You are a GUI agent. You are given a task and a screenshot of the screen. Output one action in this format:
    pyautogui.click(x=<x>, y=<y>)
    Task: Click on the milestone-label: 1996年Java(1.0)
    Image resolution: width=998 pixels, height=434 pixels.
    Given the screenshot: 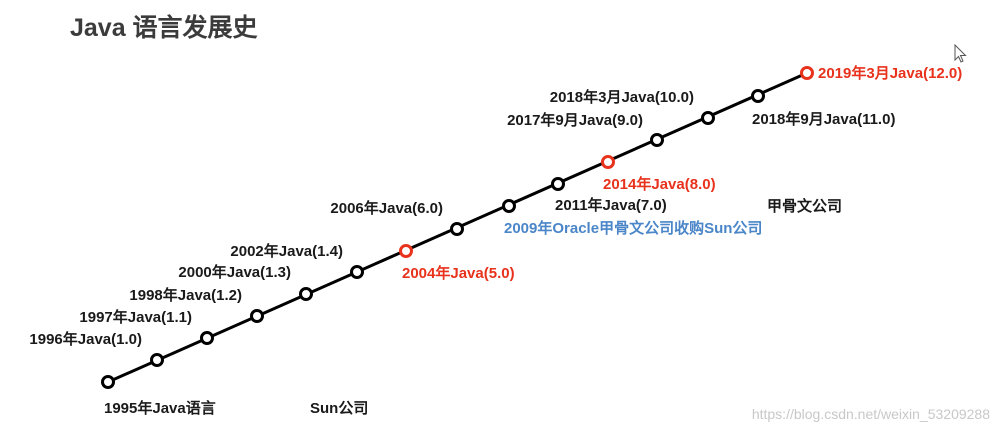 What is the action you would take?
    pyautogui.click(x=85, y=339)
    